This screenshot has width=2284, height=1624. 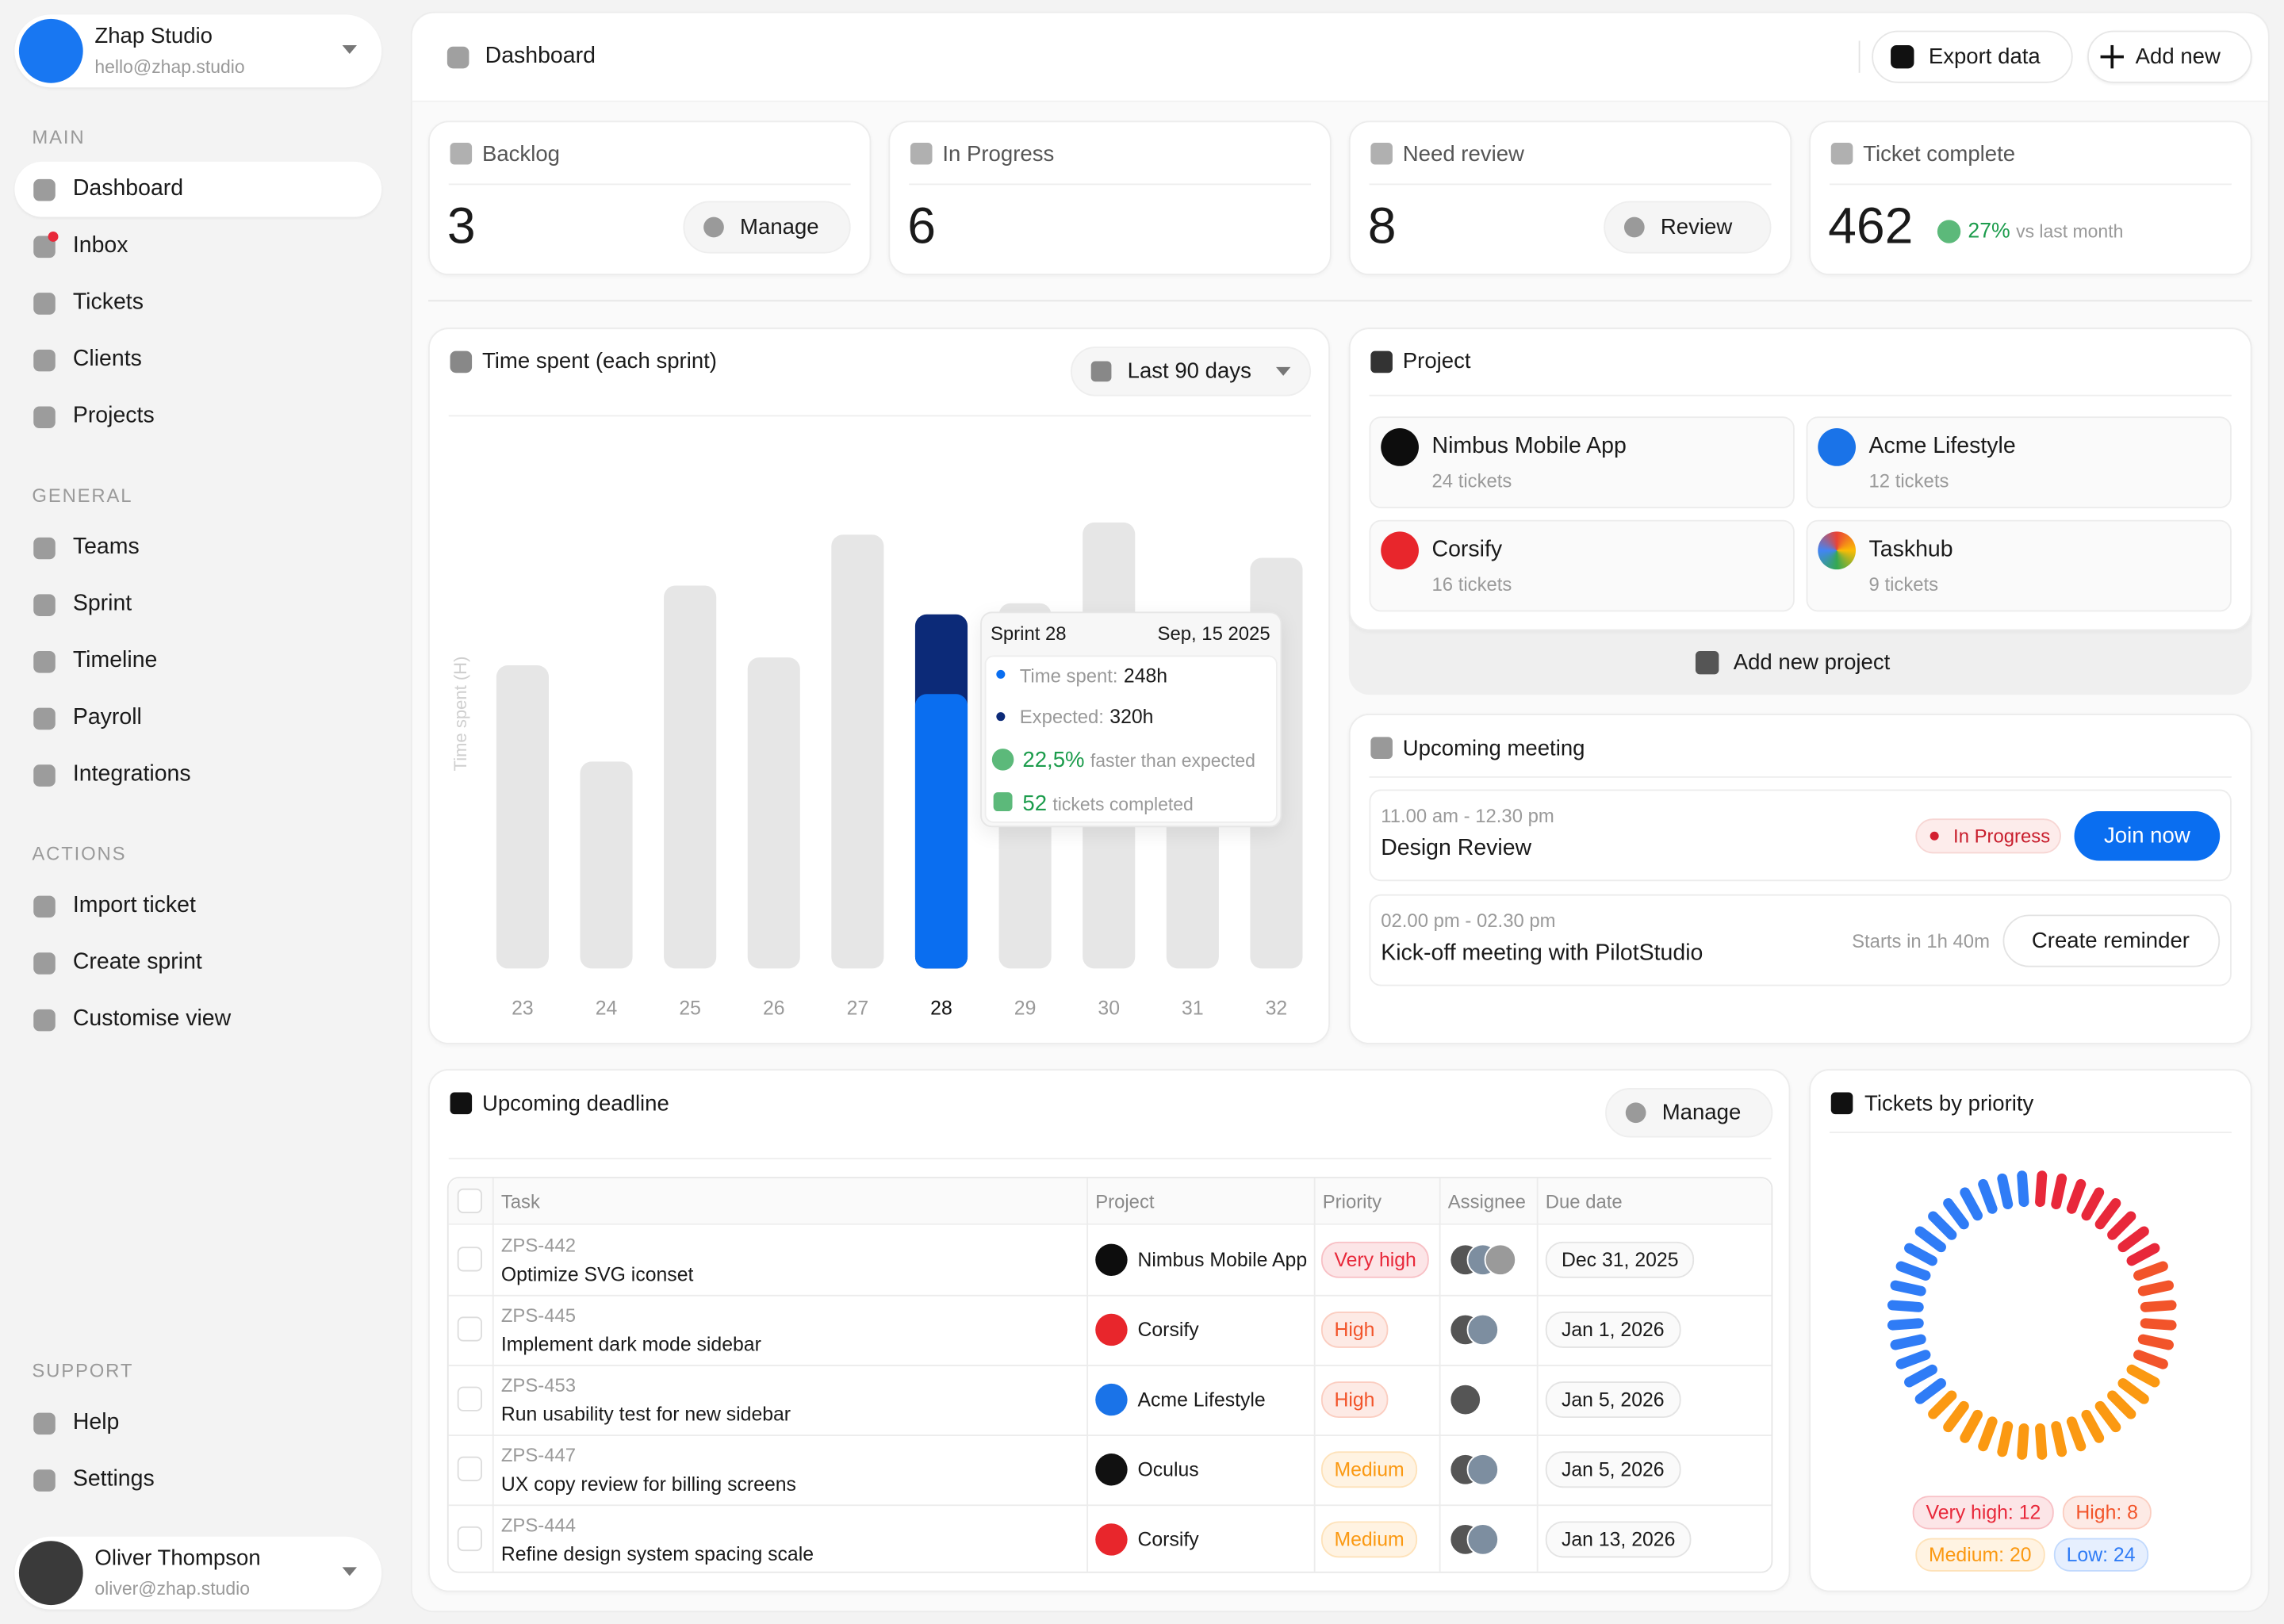 What do you see at coordinates (107, 717) in the screenshot?
I see `nav-label: Payroll` at bounding box center [107, 717].